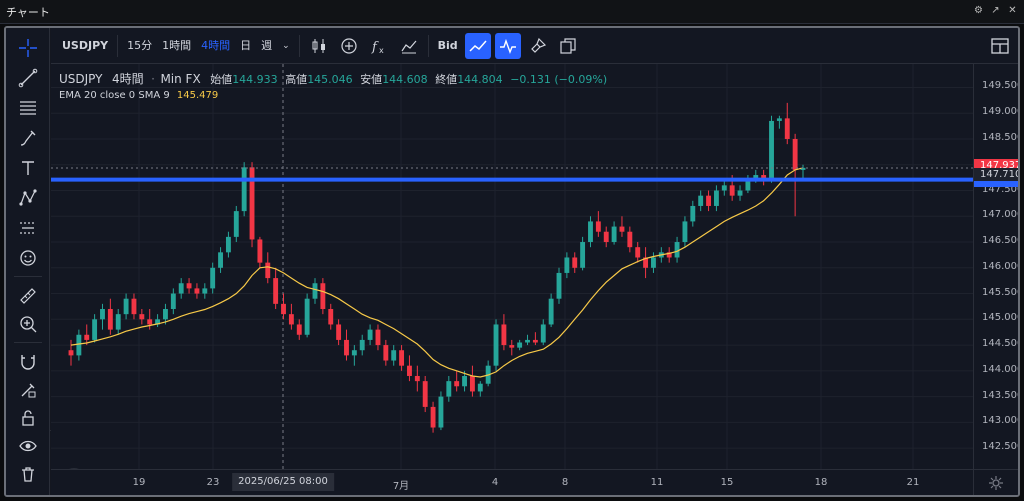 The width and height of the screenshot is (1024, 501). What do you see at coordinates (568, 46) in the screenshot?
I see `duplicate-icon` at bounding box center [568, 46].